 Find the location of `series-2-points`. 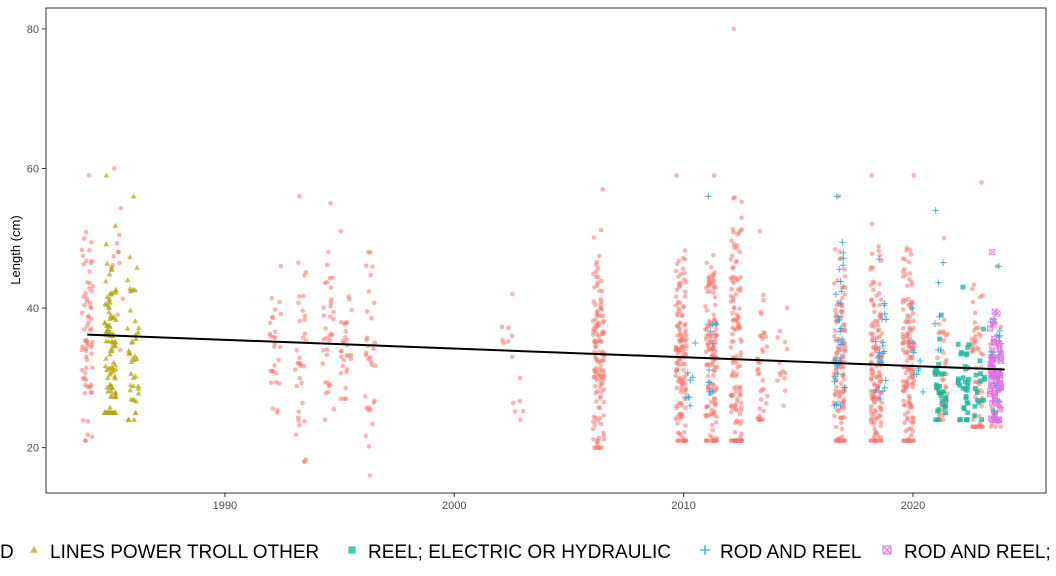

series-2-points is located at coordinates (121, 297).